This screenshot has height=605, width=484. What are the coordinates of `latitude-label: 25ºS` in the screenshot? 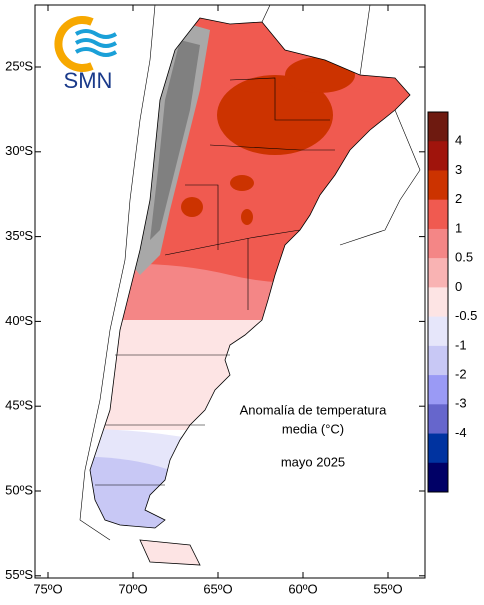 It's located at (19, 65).